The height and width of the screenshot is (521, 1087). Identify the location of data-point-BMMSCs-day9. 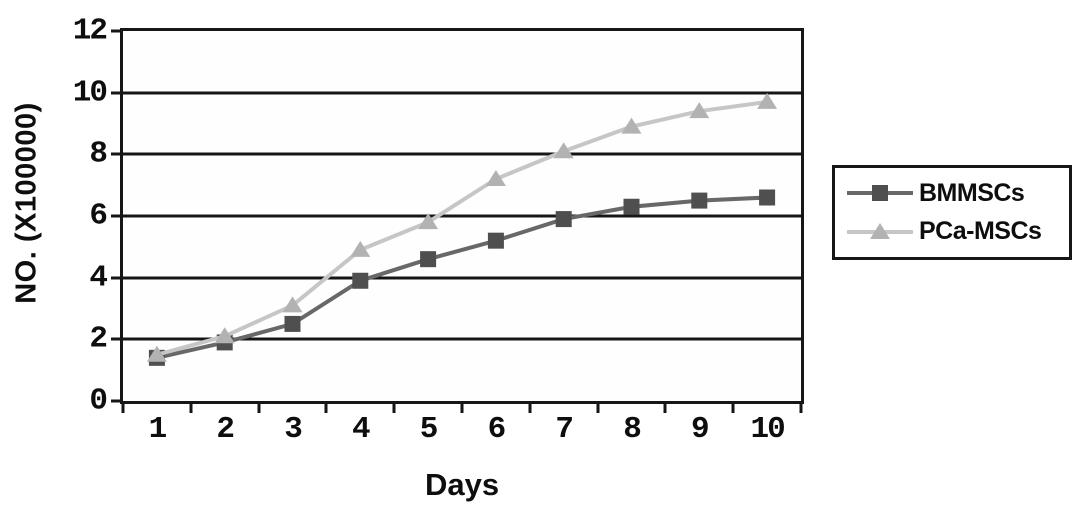
(699, 200).